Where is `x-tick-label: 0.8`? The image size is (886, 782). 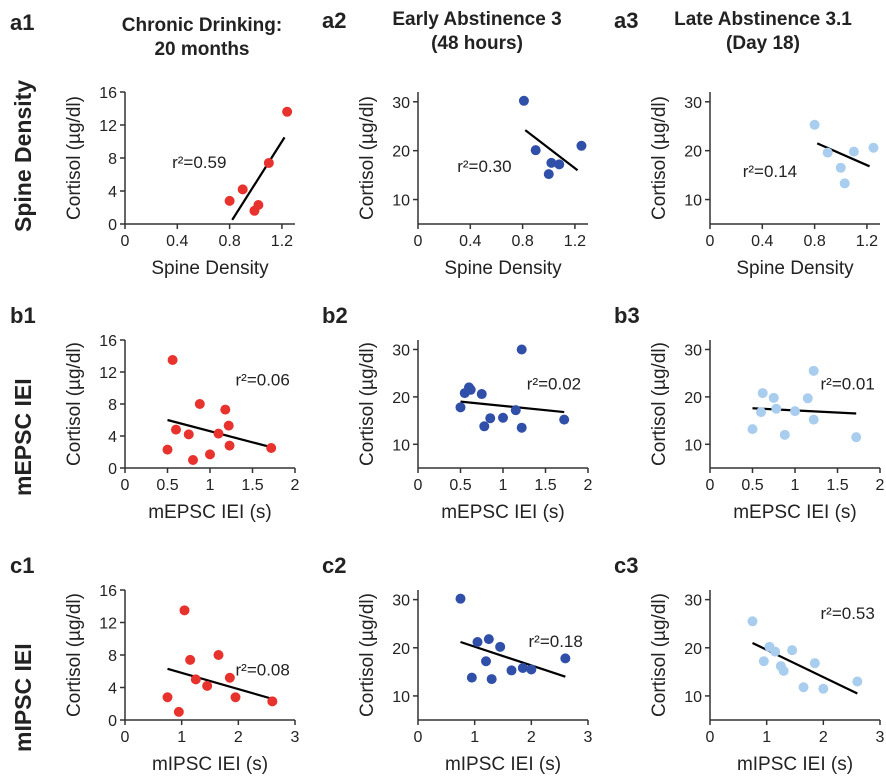 x-tick-label: 0.8 is located at coordinates (814, 241).